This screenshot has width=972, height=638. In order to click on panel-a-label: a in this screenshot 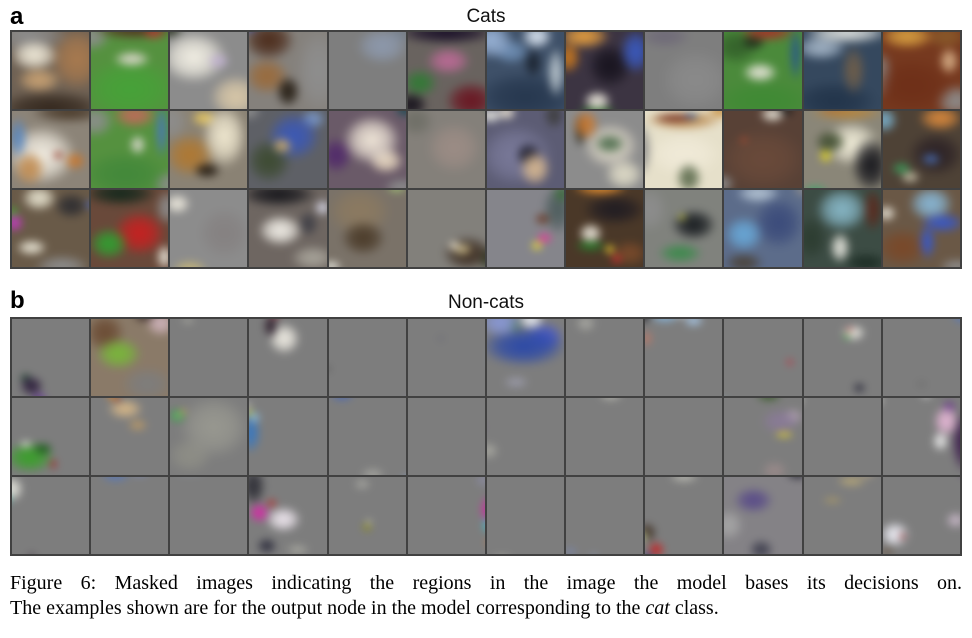, I will do `click(17, 16)`.